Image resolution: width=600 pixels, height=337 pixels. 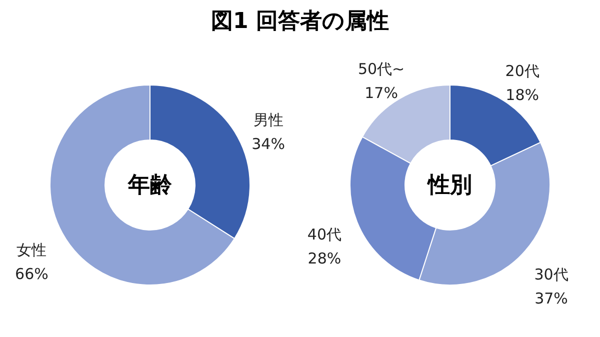 I want to click on data-label: 28%, so click(x=325, y=259).